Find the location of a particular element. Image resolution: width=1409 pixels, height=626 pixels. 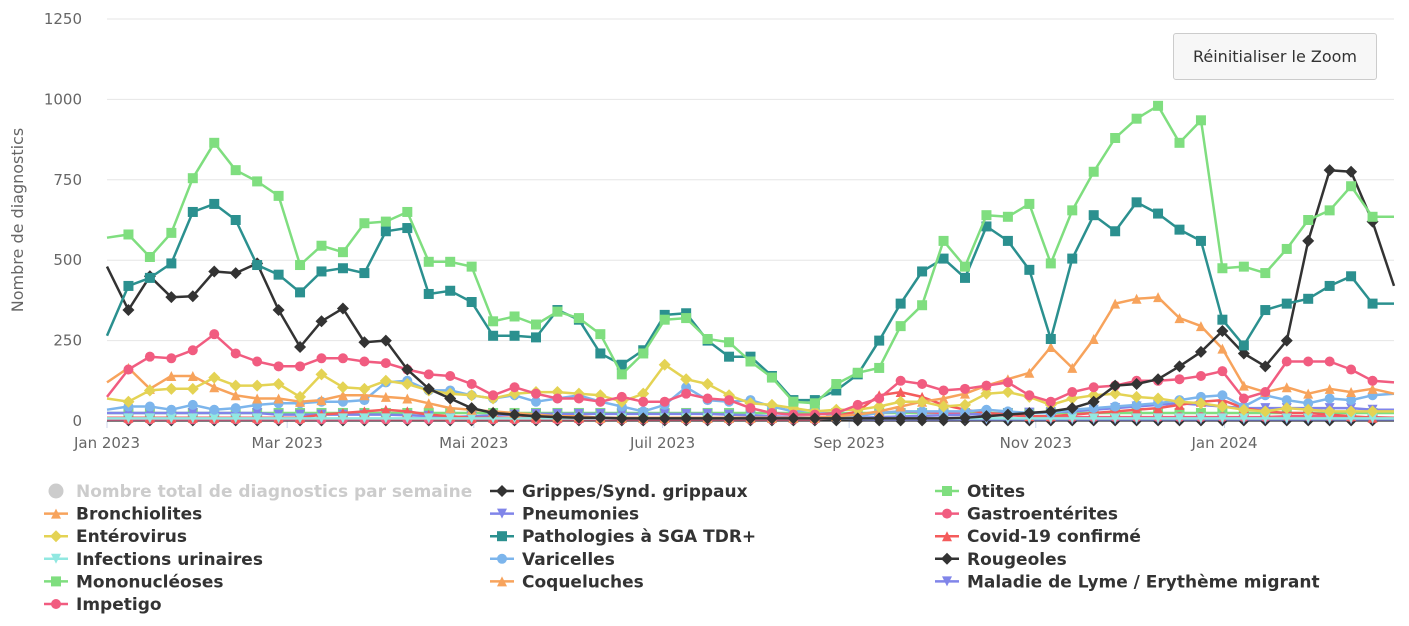

x-tick-label: Juil 2023 is located at coordinates (662, 443).